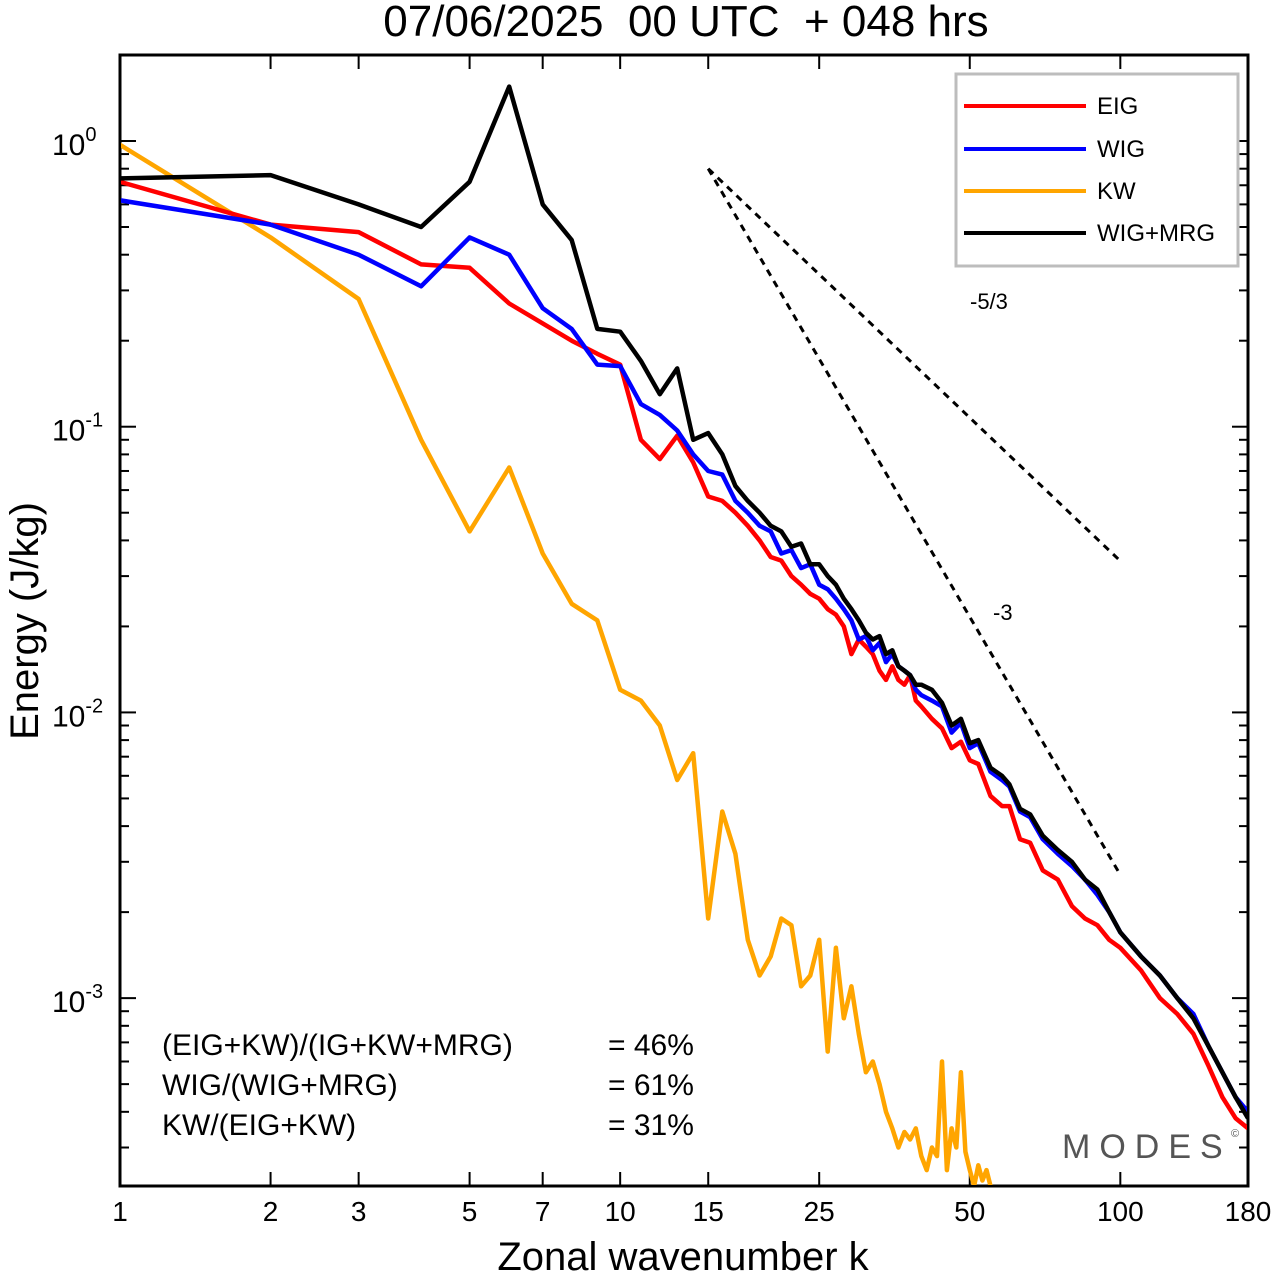  Describe the element at coordinates (1116, 191) in the screenshot. I see `legend-label-kw: KW` at that location.